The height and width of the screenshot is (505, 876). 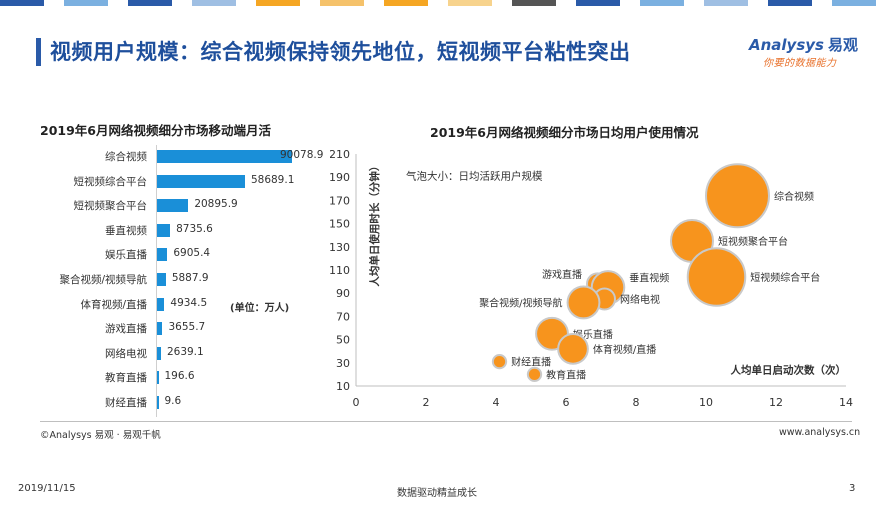 I want to click on x-tick-label: 2, so click(x=426, y=402).